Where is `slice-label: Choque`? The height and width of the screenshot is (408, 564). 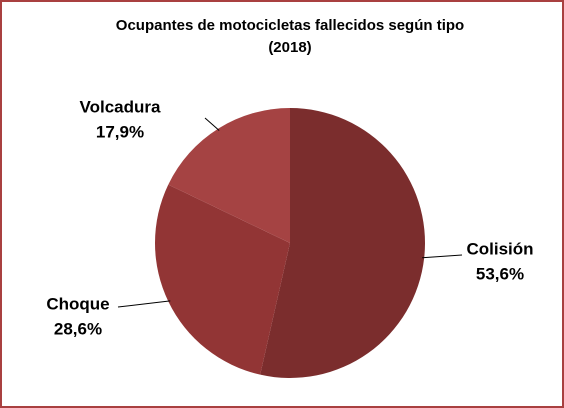
slice-label: Choque is located at coordinates (77, 303).